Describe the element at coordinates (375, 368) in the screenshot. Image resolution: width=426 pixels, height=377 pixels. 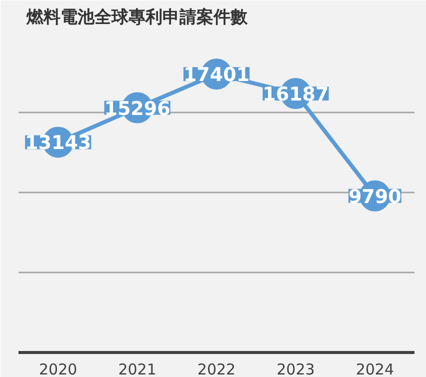
I see `x-tick-label: 2024` at that location.